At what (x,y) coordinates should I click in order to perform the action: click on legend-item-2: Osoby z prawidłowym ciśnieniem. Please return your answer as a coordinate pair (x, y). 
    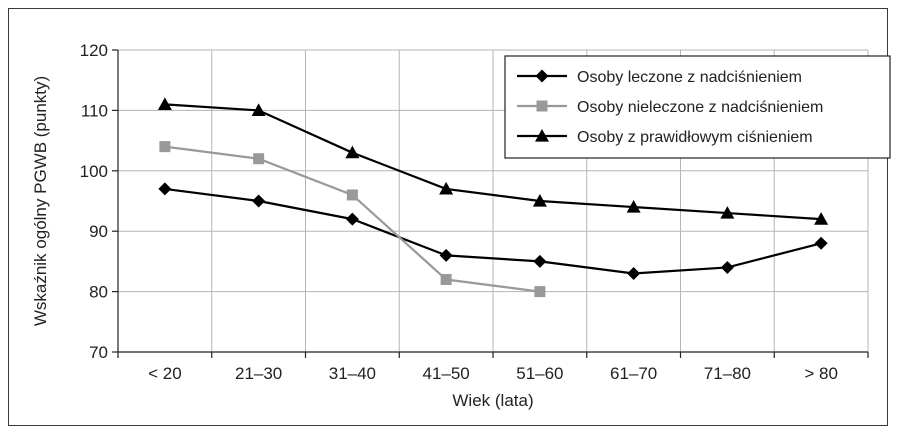
    Looking at the image, I should click on (665, 137).